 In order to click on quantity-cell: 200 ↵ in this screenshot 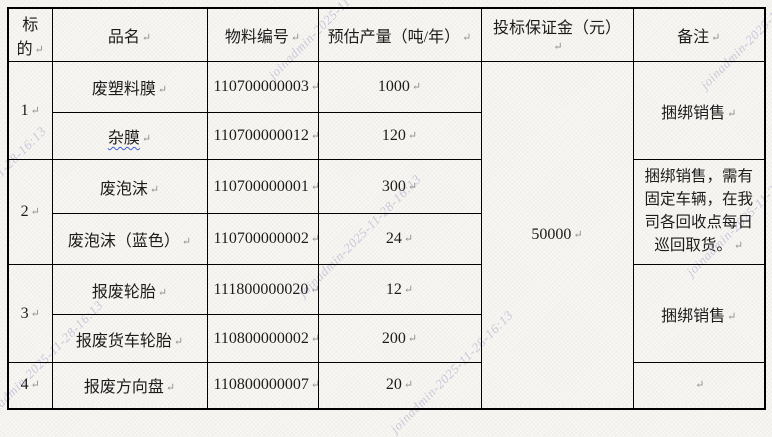, I will do `click(399, 338)`.